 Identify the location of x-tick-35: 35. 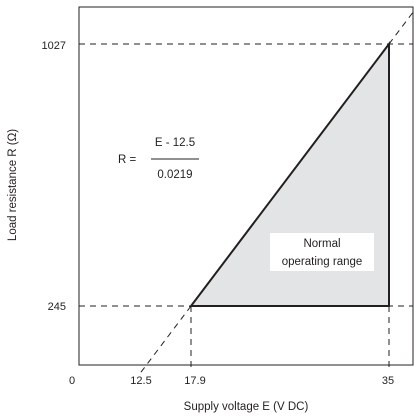
(388, 381).